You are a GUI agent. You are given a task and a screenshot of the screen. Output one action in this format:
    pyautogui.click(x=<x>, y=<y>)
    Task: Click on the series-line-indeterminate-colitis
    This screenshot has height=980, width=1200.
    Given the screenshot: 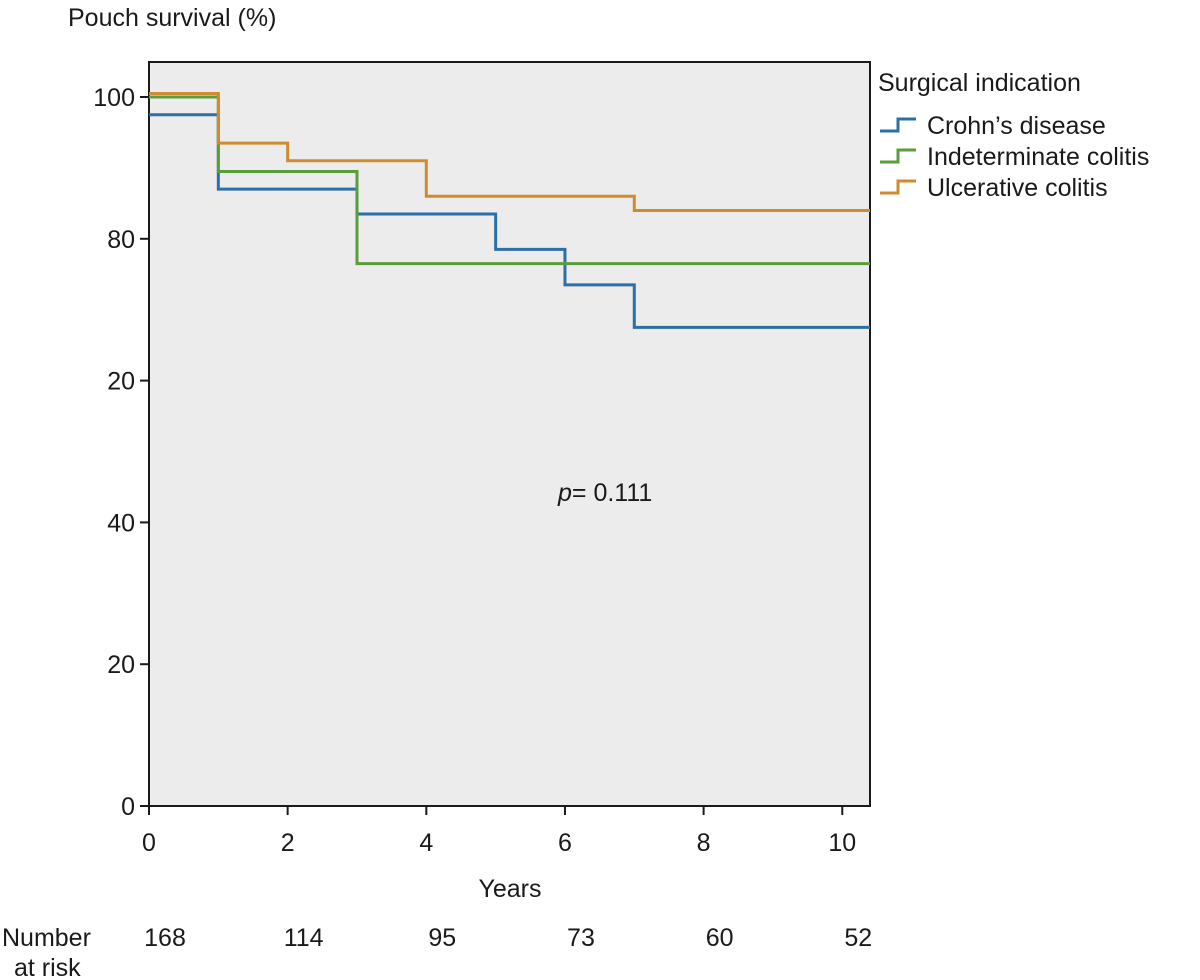 What is the action you would take?
    pyautogui.click(x=509, y=180)
    